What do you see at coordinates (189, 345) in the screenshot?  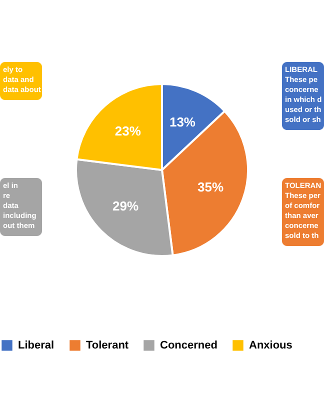 I see `legend-label: Concerned` at bounding box center [189, 345].